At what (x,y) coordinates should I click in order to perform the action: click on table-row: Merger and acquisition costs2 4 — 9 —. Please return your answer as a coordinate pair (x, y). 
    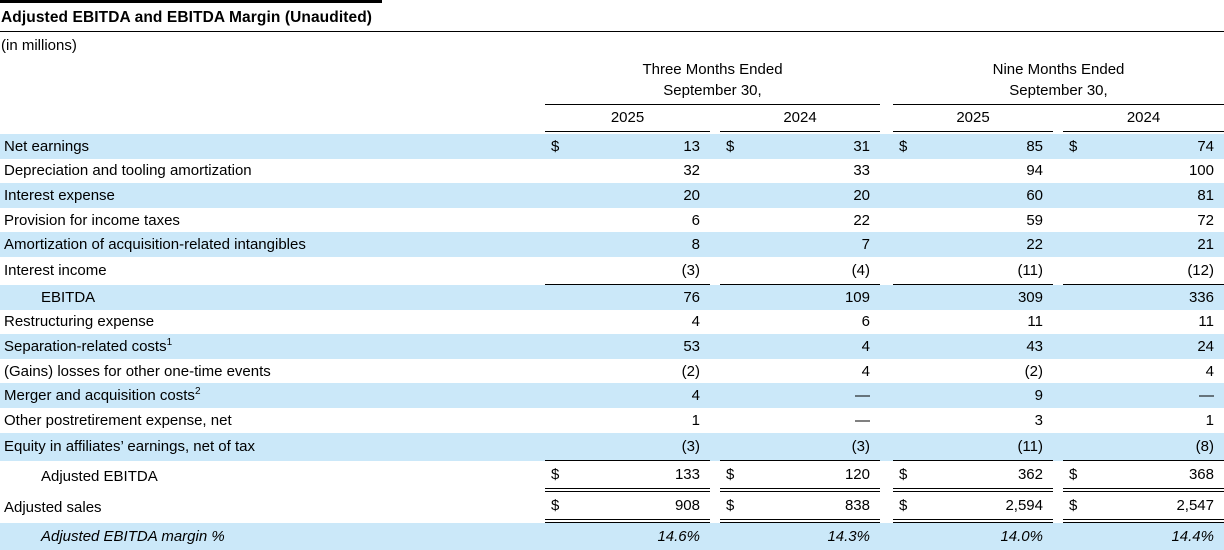
    Looking at the image, I should click on (612, 395).